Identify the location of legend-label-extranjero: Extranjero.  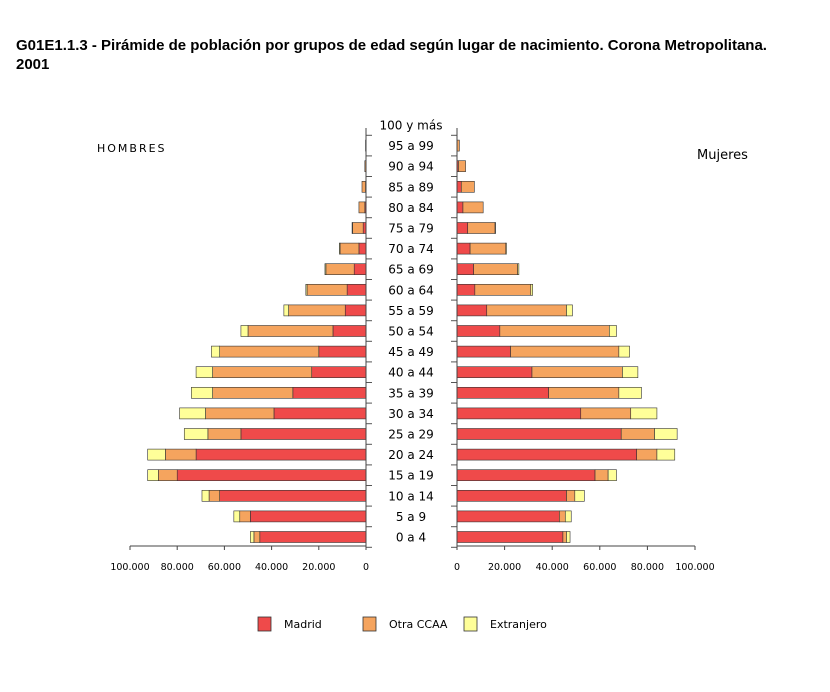
(518, 624).